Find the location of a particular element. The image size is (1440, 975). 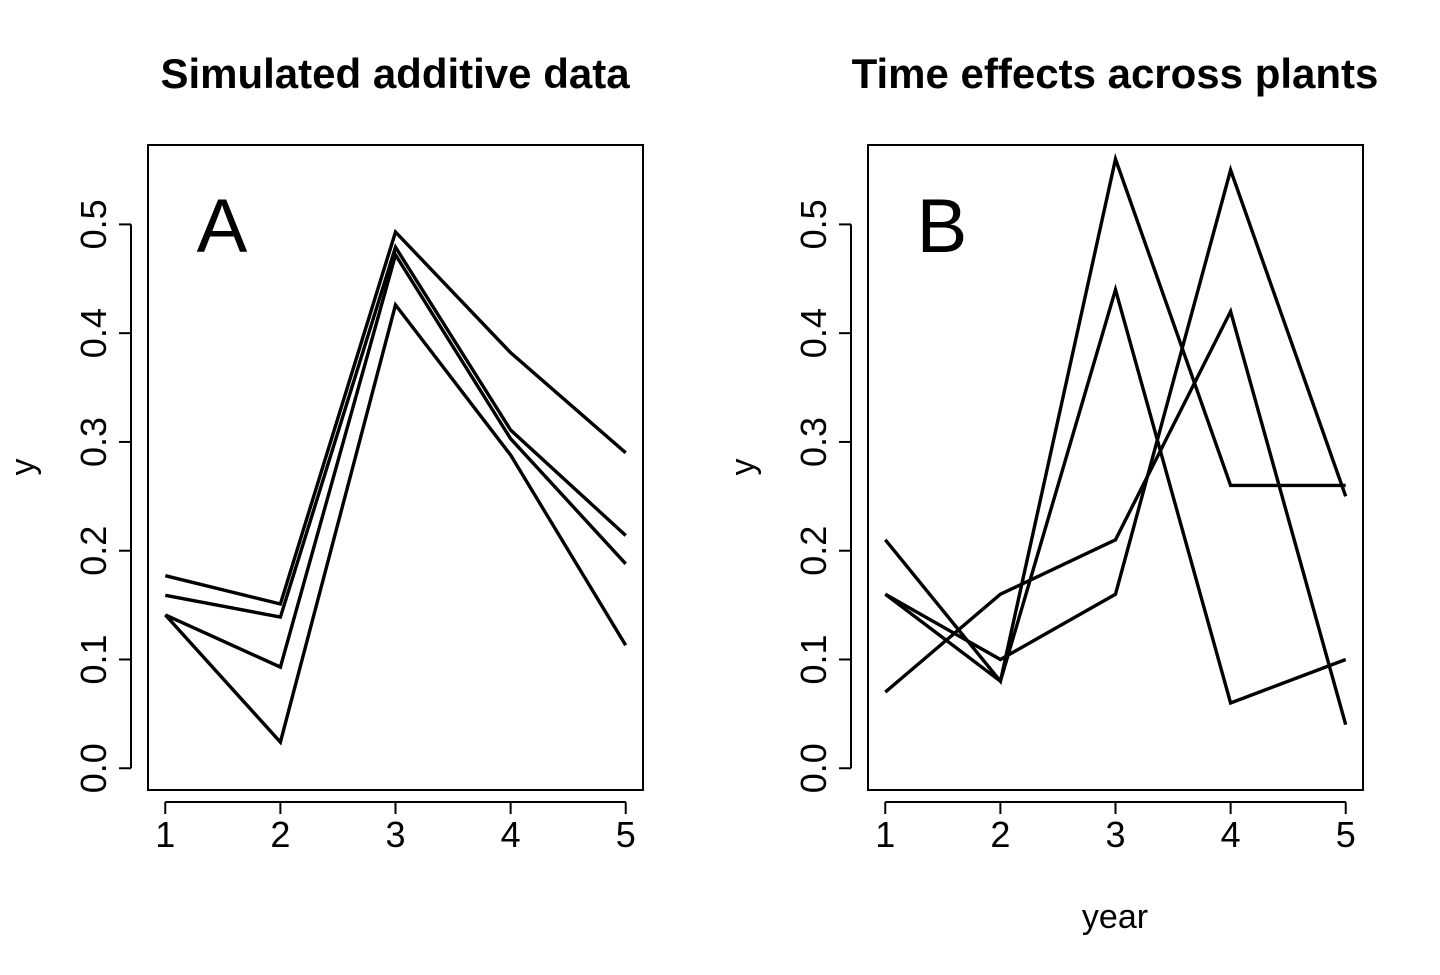

x-axis-label: year is located at coordinates (1115, 917).